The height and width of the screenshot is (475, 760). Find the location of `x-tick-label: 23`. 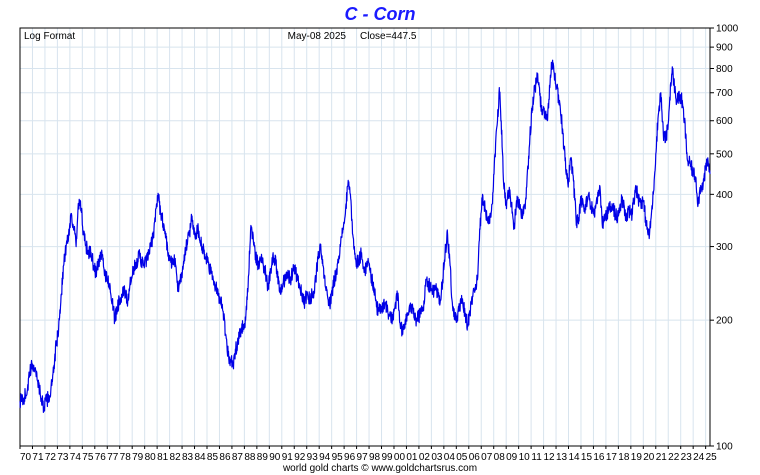

x-tick-label: 23 is located at coordinates (687, 457).